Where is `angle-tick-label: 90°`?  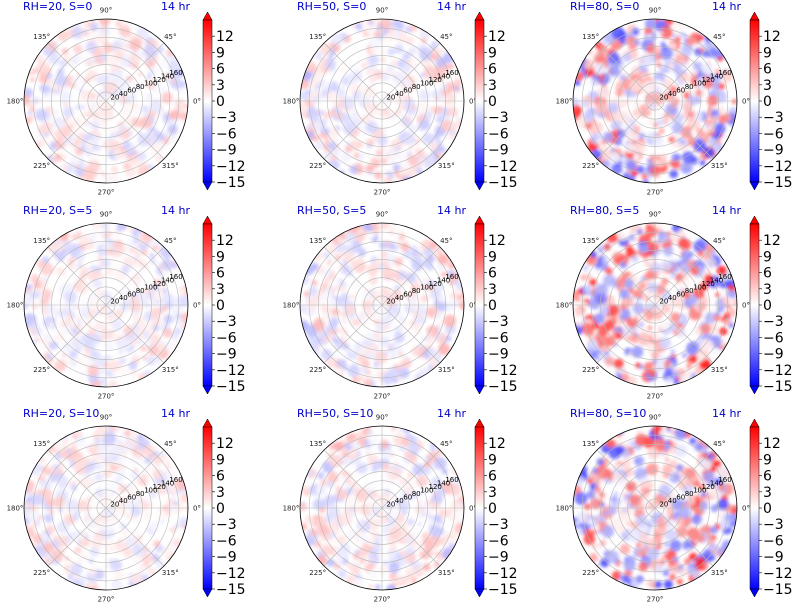 angle-tick-label: 90° is located at coordinates (655, 11).